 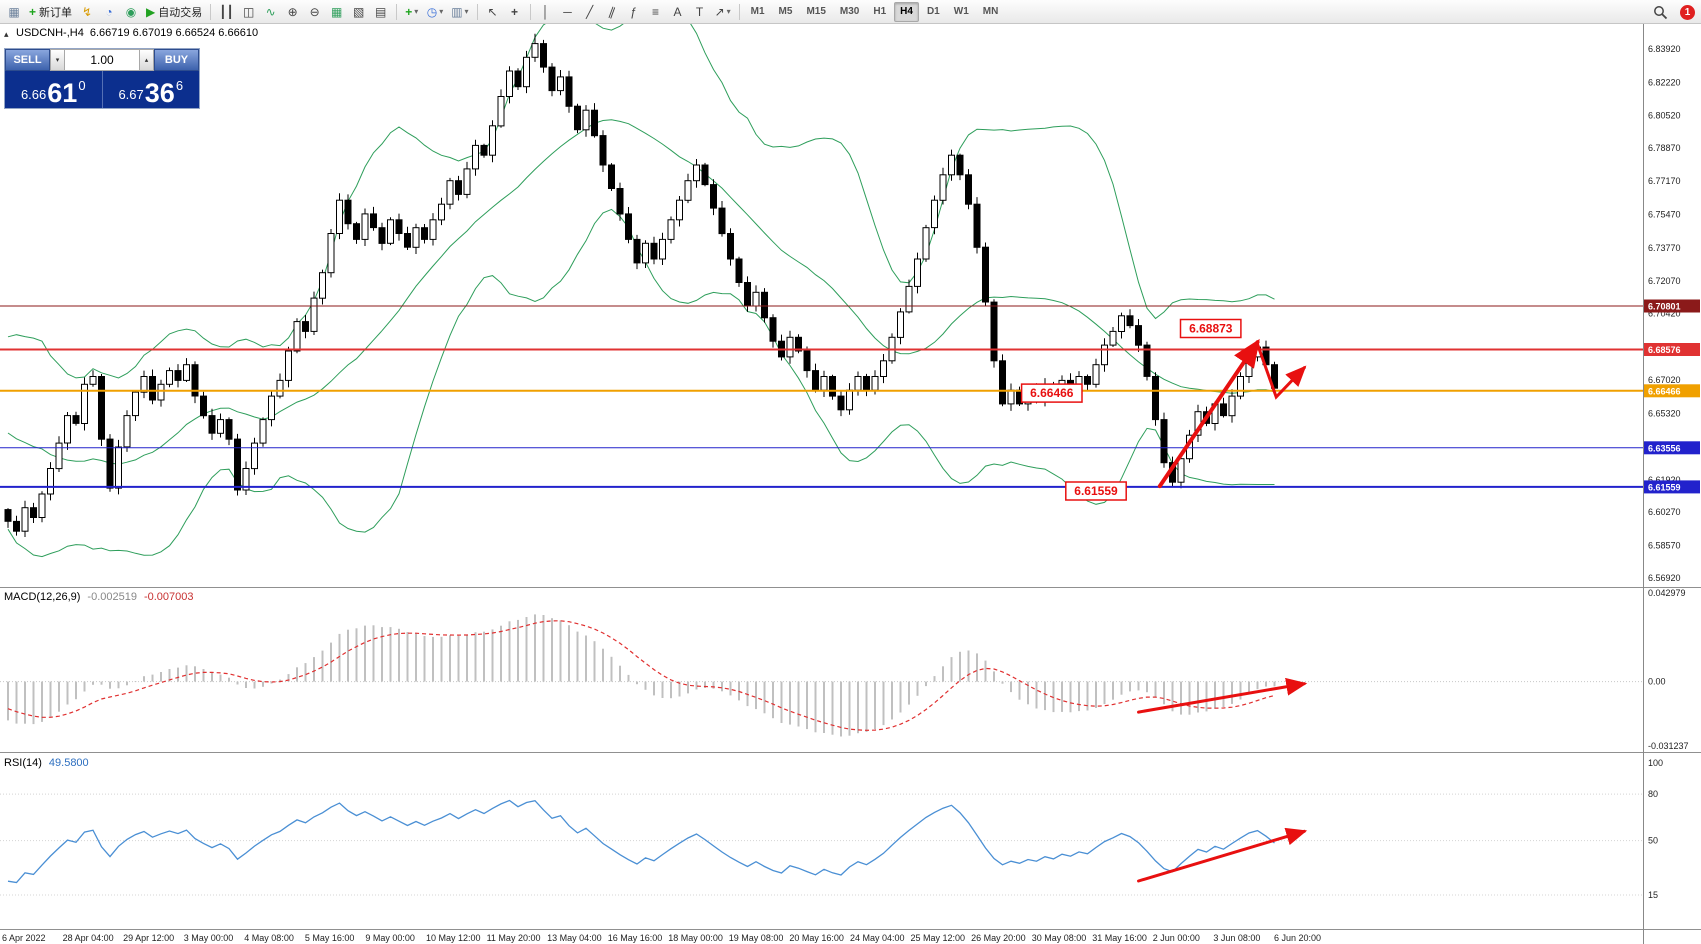 I want to click on buy-price: 6.67 36 6, so click(x=151, y=89).